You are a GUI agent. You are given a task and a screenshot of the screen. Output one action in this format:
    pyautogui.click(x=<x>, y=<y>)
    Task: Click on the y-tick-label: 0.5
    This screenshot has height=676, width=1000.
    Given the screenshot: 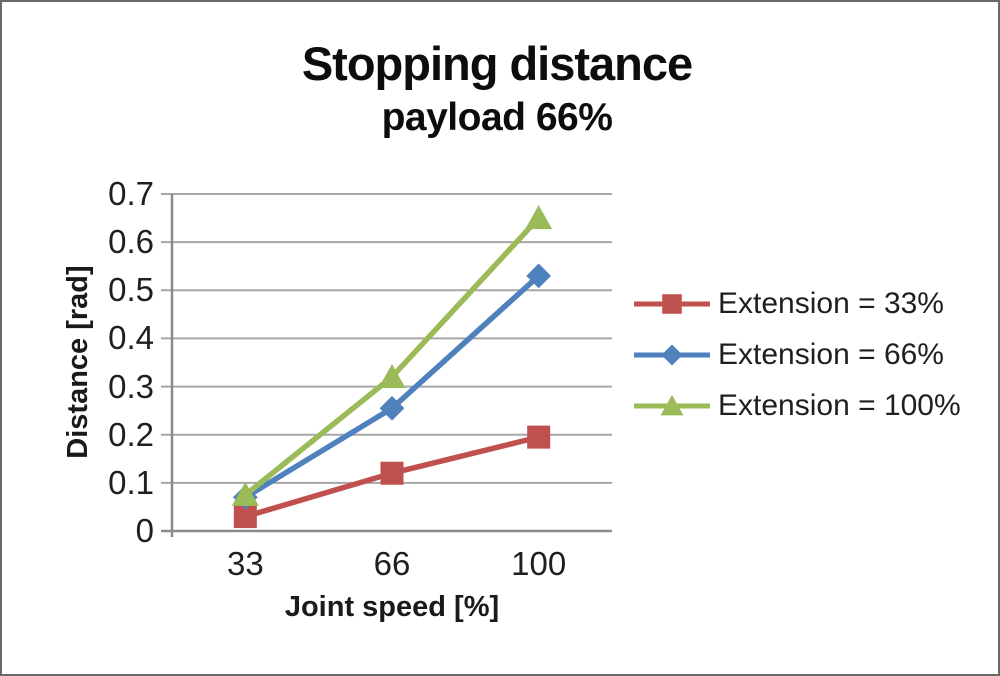 What is the action you would take?
    pyautogui.click(x=131, y=290)
    